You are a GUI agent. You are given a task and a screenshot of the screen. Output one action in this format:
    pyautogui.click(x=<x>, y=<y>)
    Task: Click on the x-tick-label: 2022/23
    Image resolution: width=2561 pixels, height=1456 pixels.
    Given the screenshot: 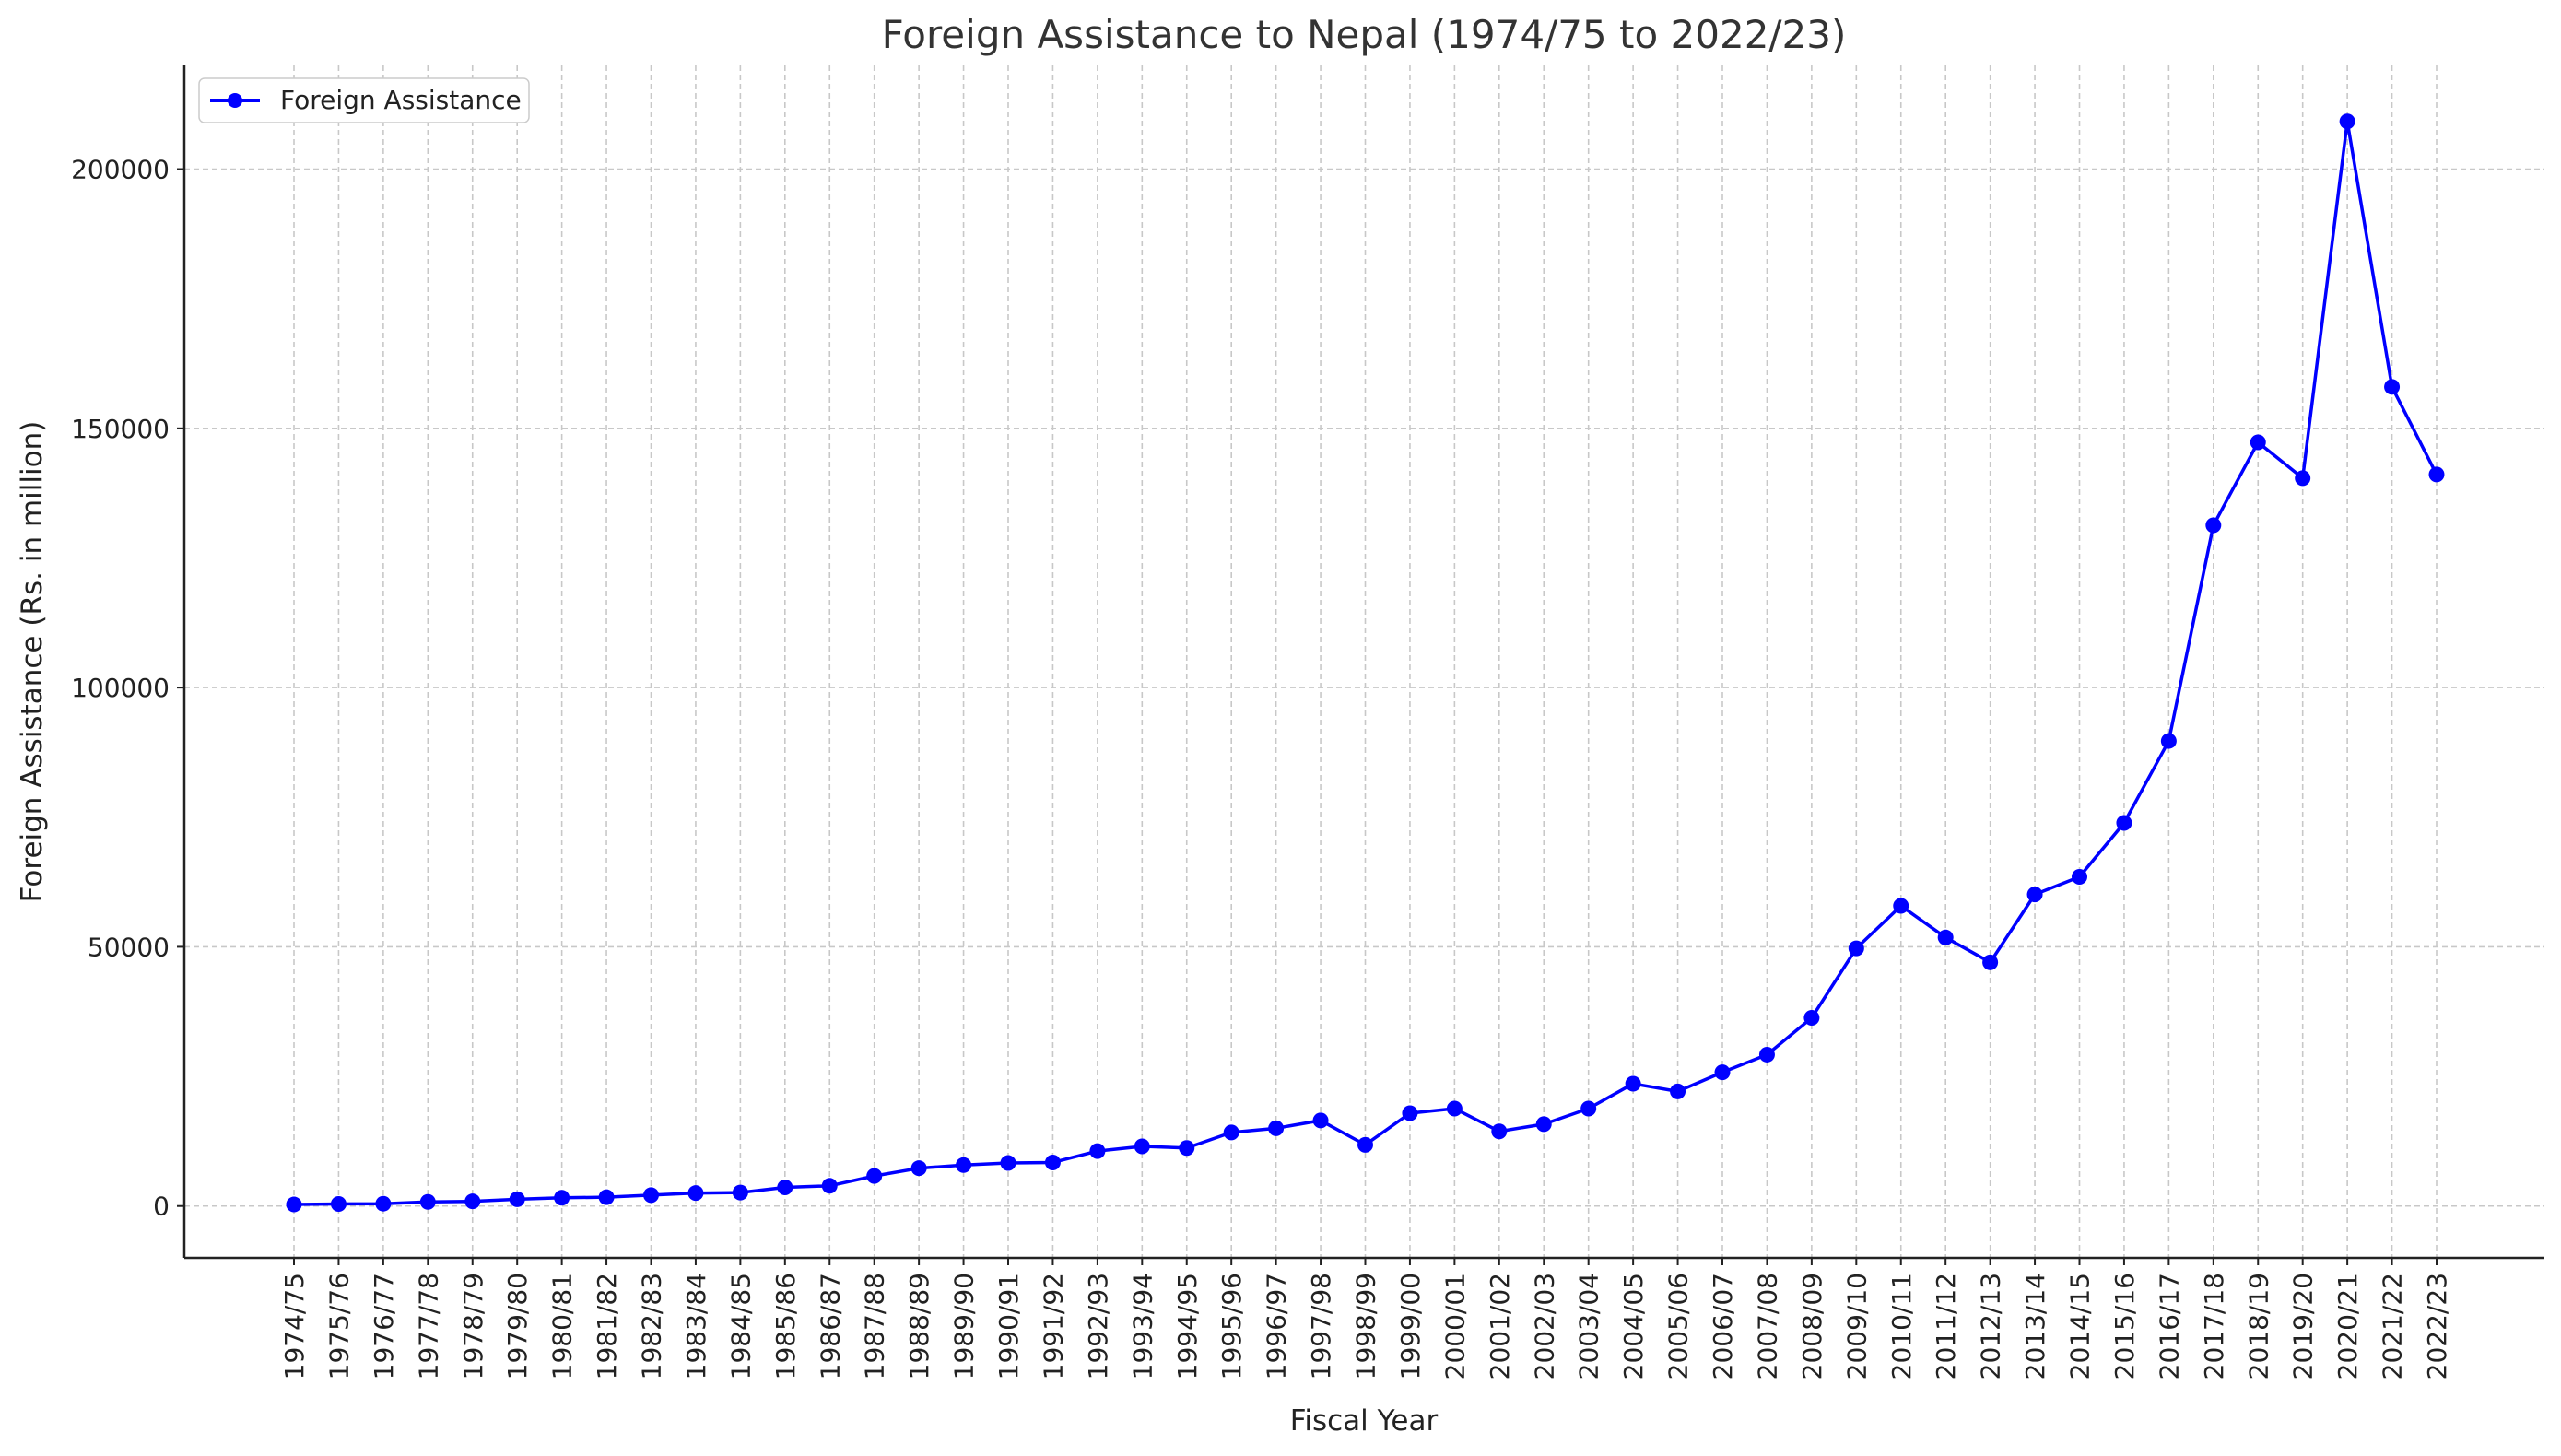 What is the action you would take?
    pyautogui.click(x=2437, y=1326)
    